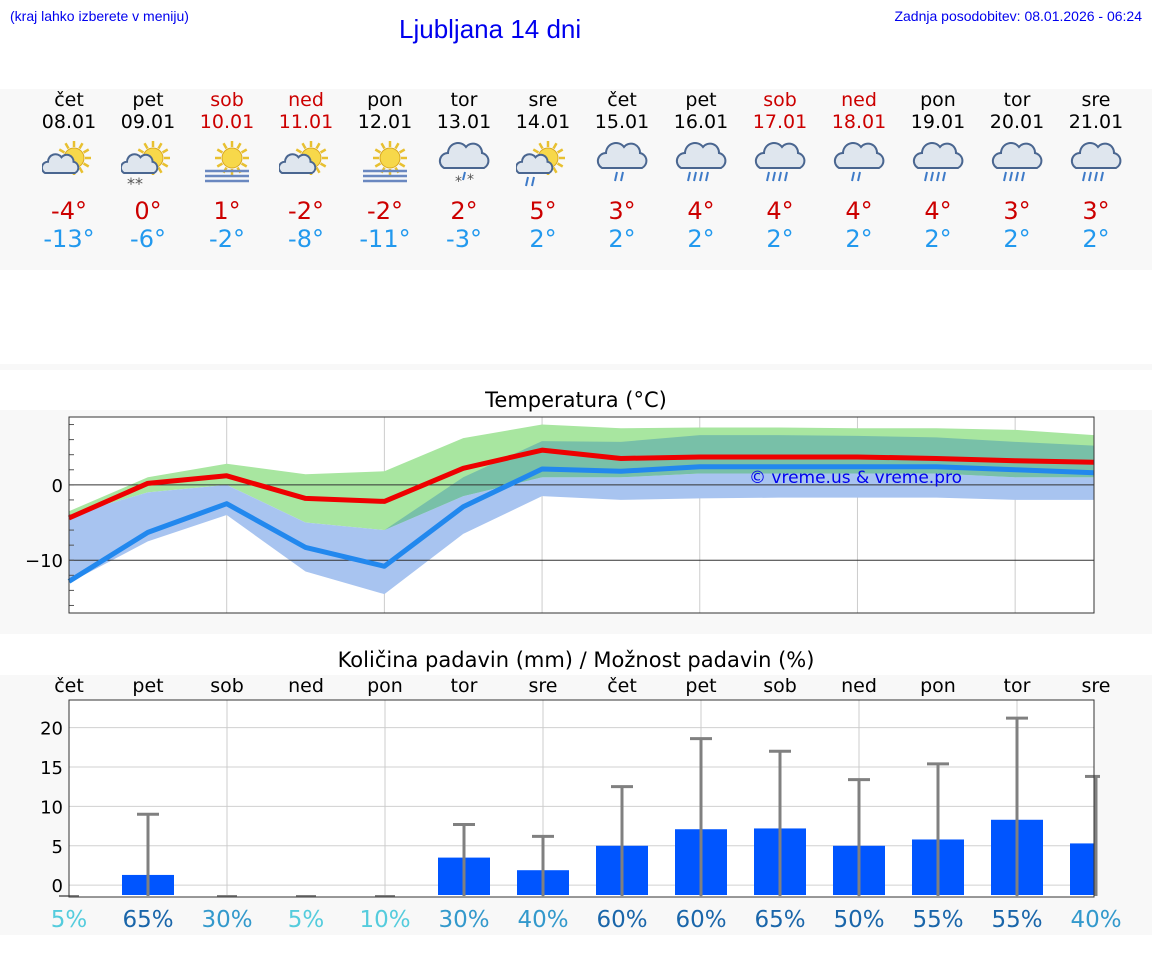 This screenshot has width=1152, height=975. I want to click on y-tick-label: 5, so click(57, 847).